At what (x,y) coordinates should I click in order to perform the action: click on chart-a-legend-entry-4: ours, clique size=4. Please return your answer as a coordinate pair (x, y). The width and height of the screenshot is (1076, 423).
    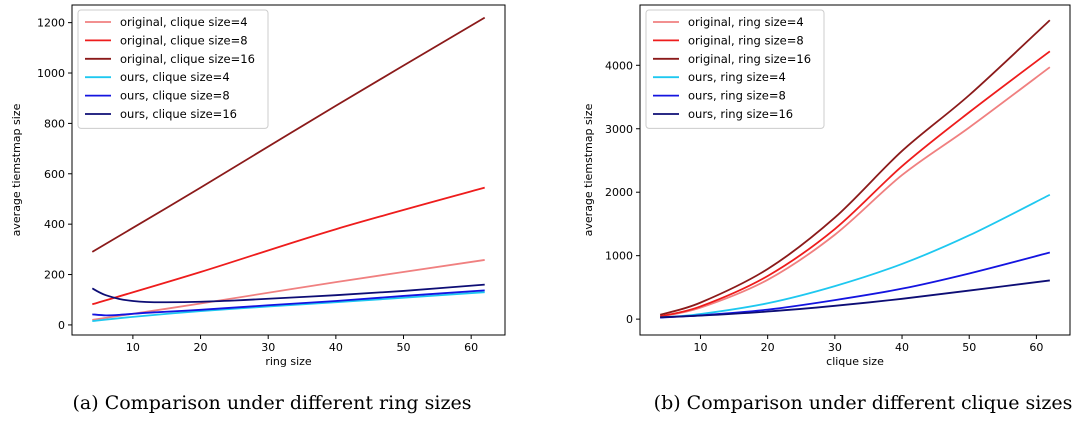
    Looking at the image, I should click on (175, 77).